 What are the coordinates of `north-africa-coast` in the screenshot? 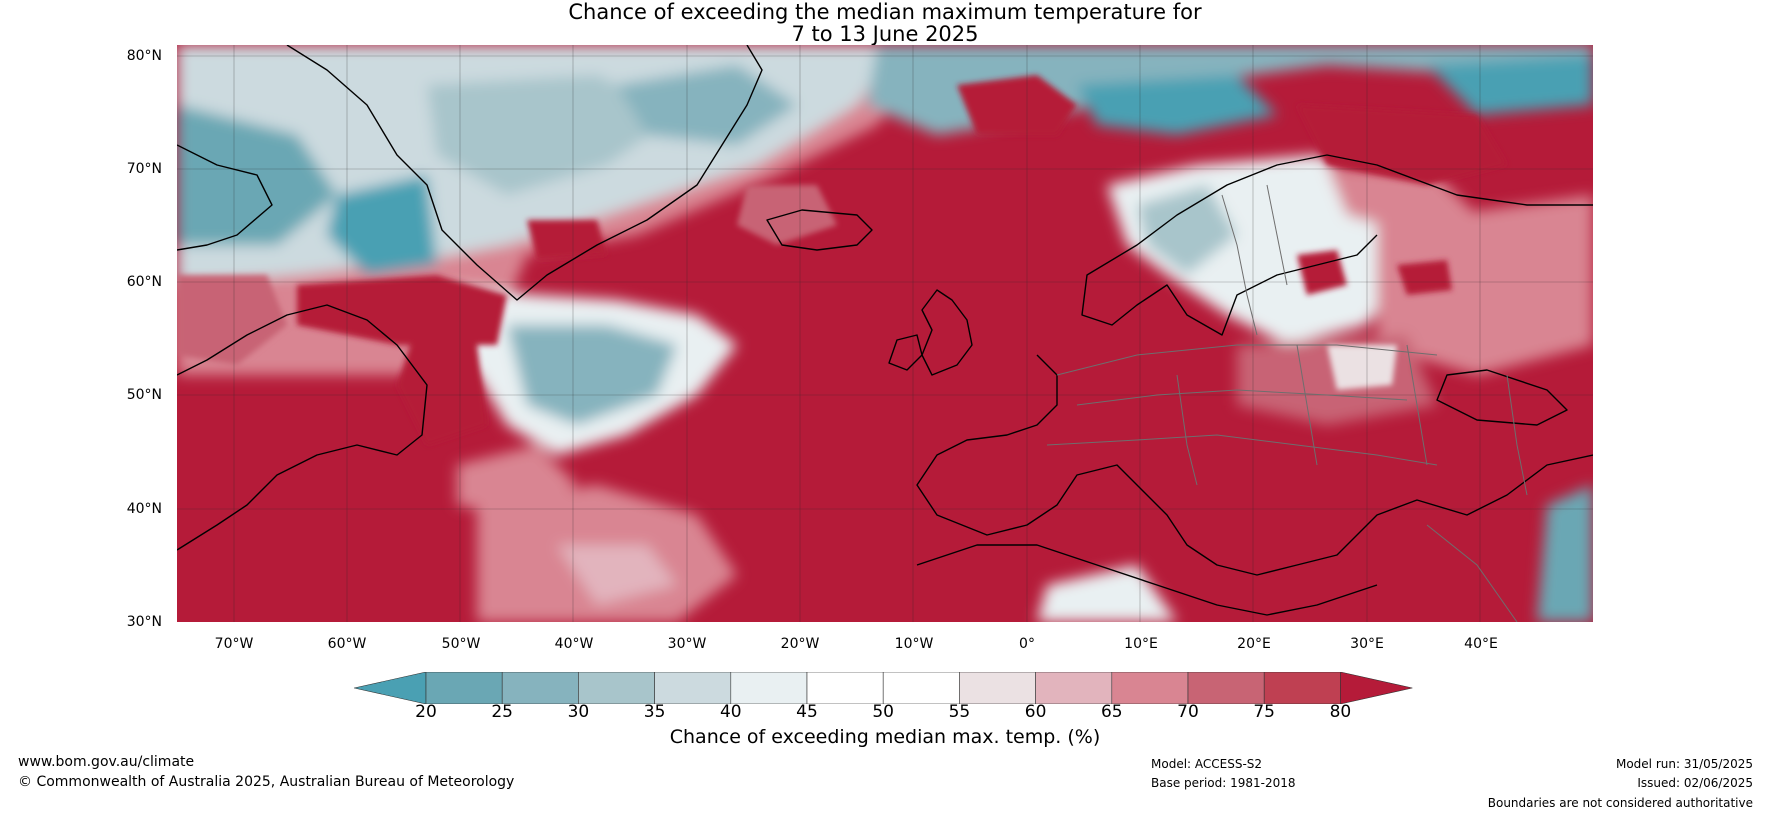 It's located at (1147, 580).